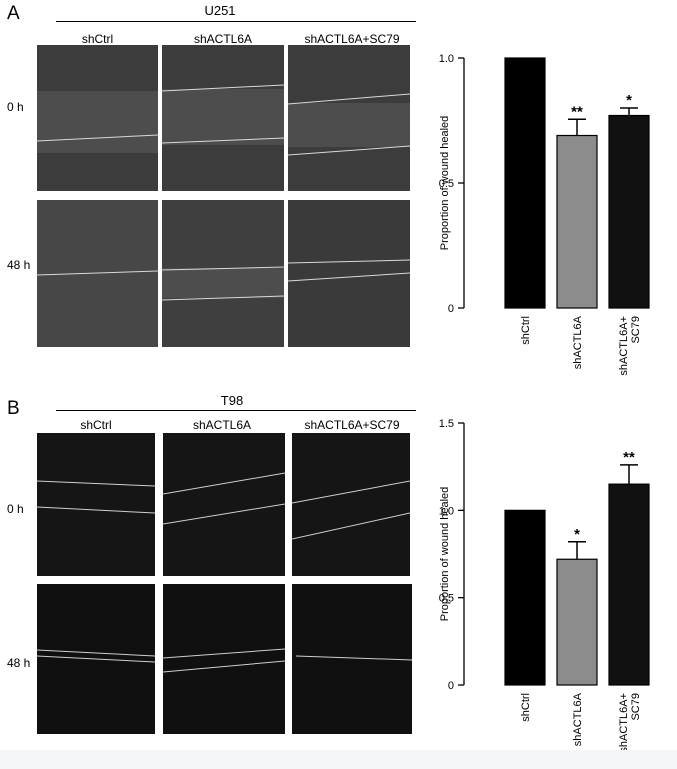 The width and height of the screenshot is (677, 769). Describe the element at coordinates (352, 39) in the screenshot. I see `column-label-shactl6a-sc79-a: shACTL6A+SC79` at that location.